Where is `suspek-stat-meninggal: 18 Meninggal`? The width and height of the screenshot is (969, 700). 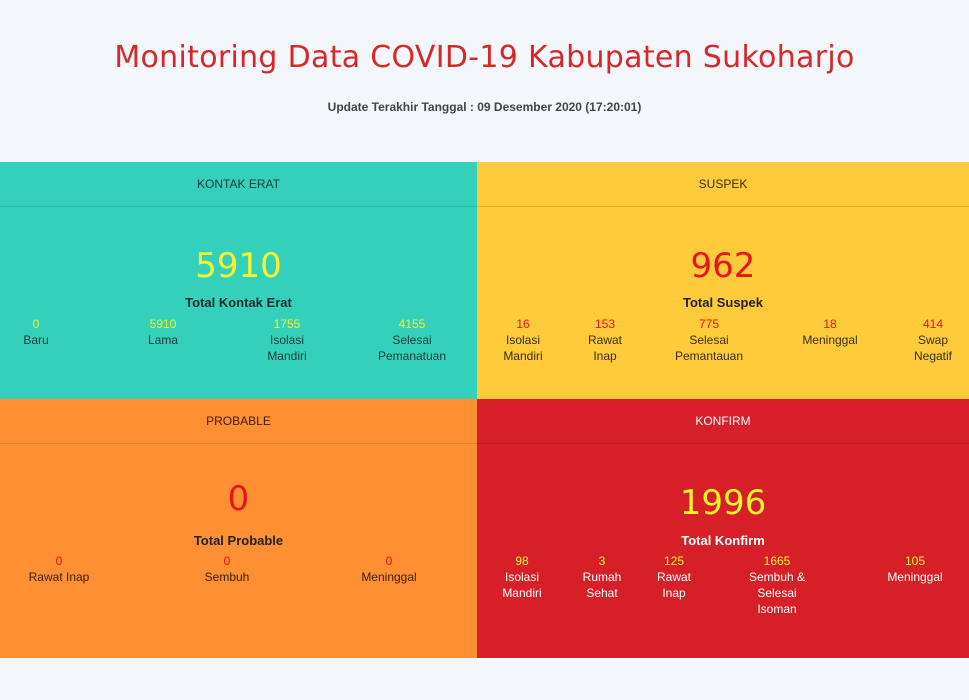 suspek-stat-meninggal: 18 Meninggal is located at coordinates (830, 332).